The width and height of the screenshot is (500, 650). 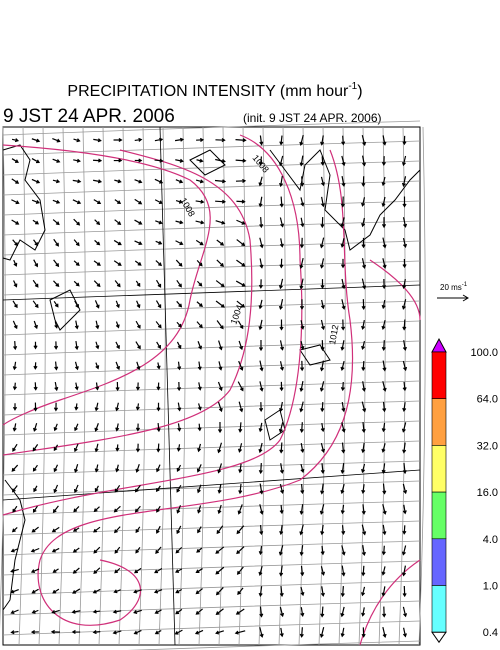 What do you see at coordinates (439, 345) in the screenshot?
I see `colorbar-triangle` at bounding box center [439, 345].